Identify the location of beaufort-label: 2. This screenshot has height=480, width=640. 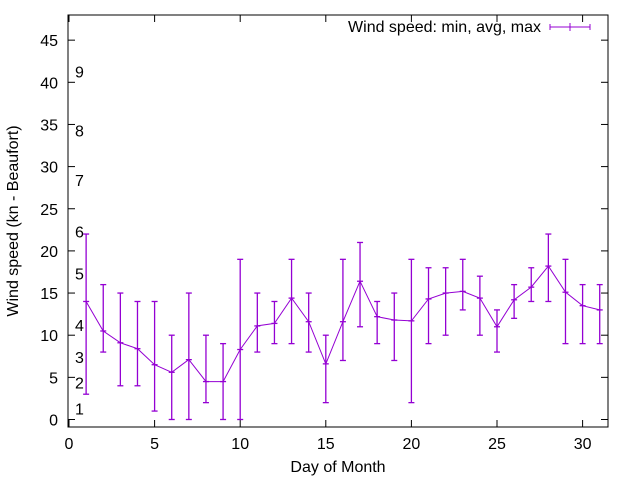
(79, 383).